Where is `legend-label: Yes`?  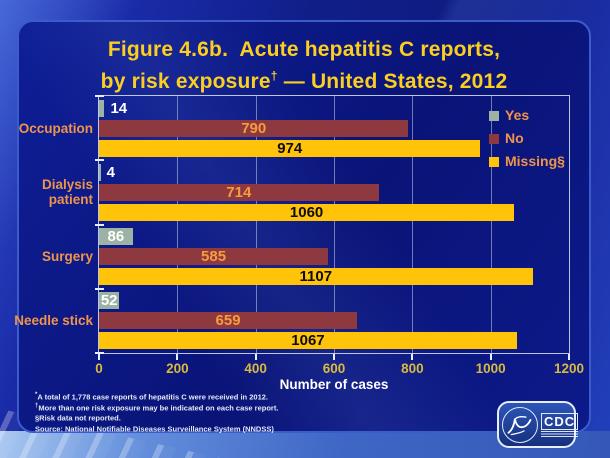
legend-label: Yes is located at coordinates (517, 115).